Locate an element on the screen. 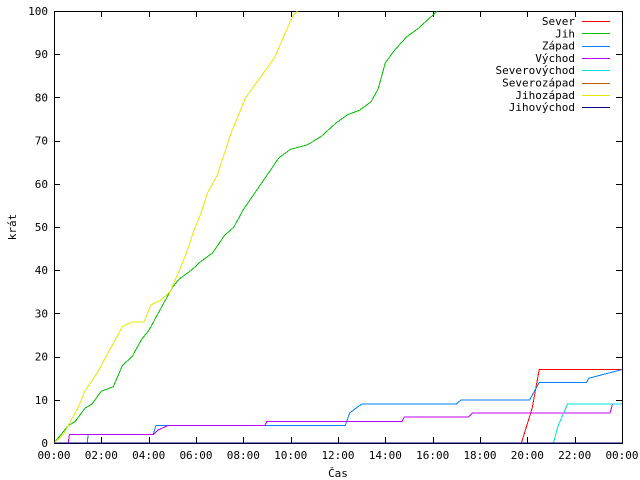  legend-label: Severovýchod is located at coordinates (535, 70).